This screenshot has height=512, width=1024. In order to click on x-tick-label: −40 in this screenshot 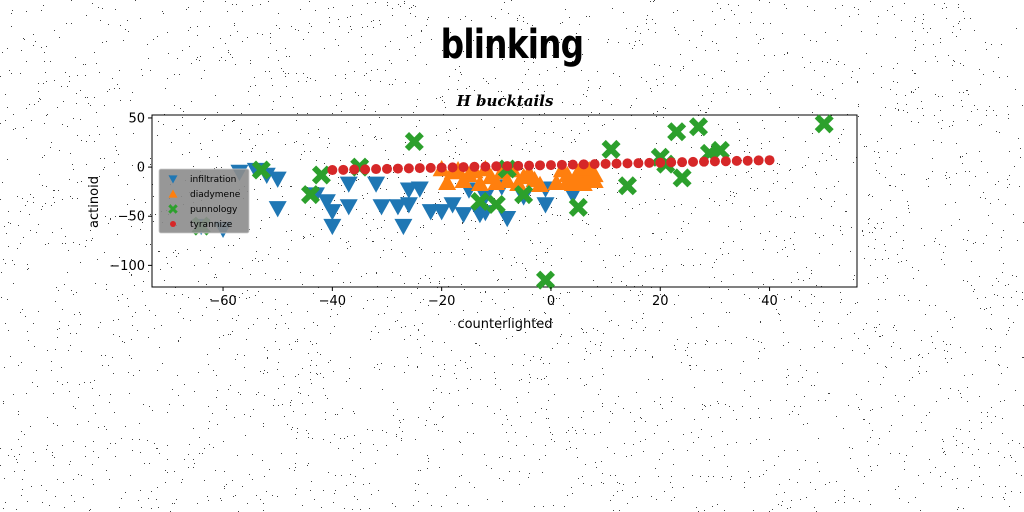, I will do `click(332, 301)`.